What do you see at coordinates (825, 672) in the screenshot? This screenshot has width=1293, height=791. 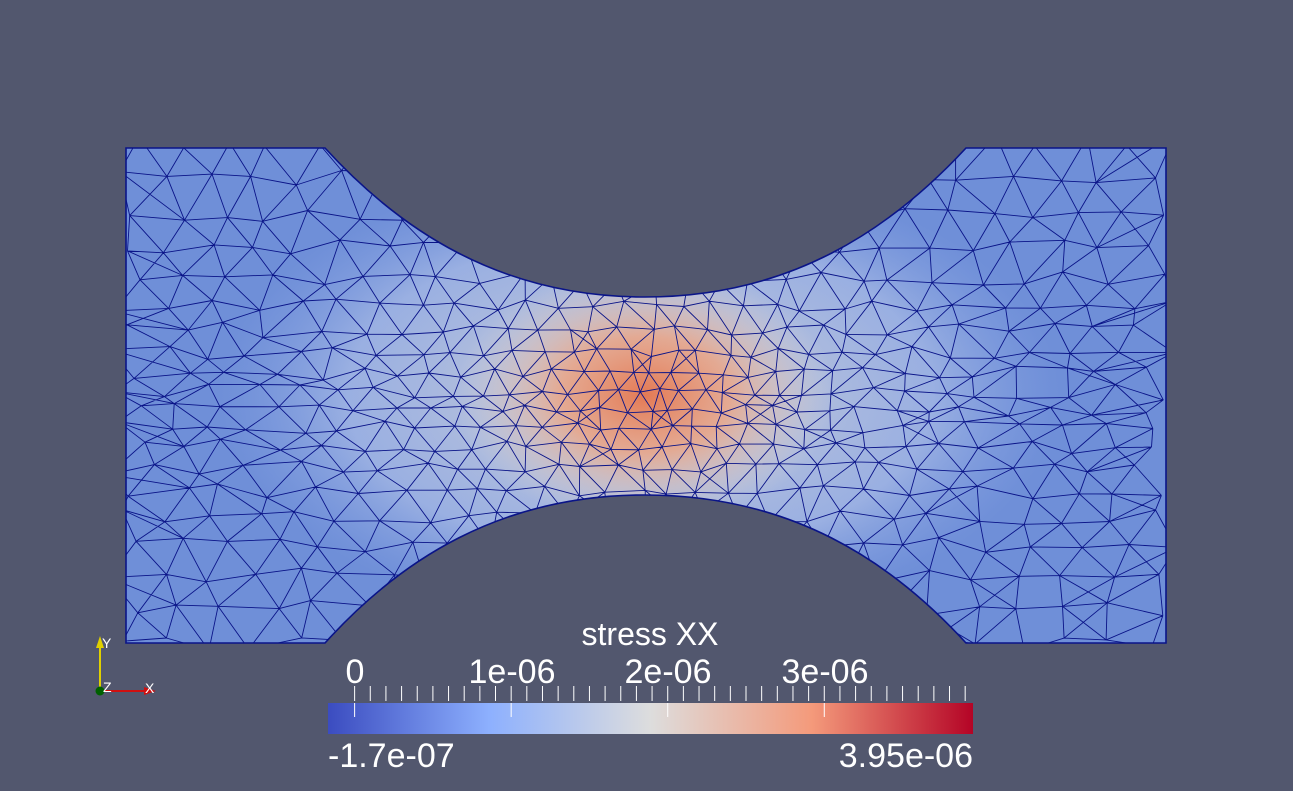 I see `legend-tick-label: 3e-06` at bounding box center [825, 672].